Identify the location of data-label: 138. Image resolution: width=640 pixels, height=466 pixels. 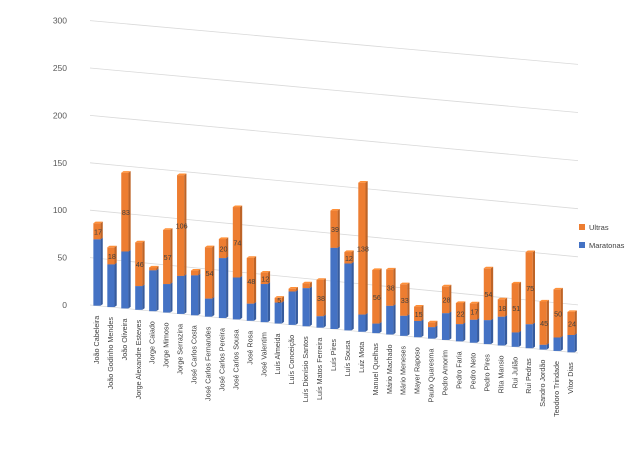
(363, 249).